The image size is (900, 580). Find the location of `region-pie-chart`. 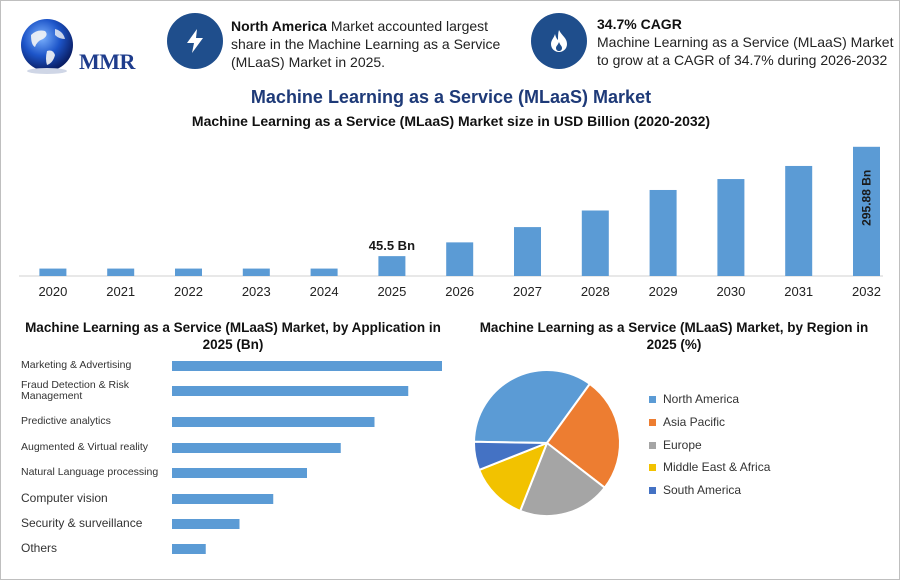

region-pie-chart is located at coordinates (546, 443).